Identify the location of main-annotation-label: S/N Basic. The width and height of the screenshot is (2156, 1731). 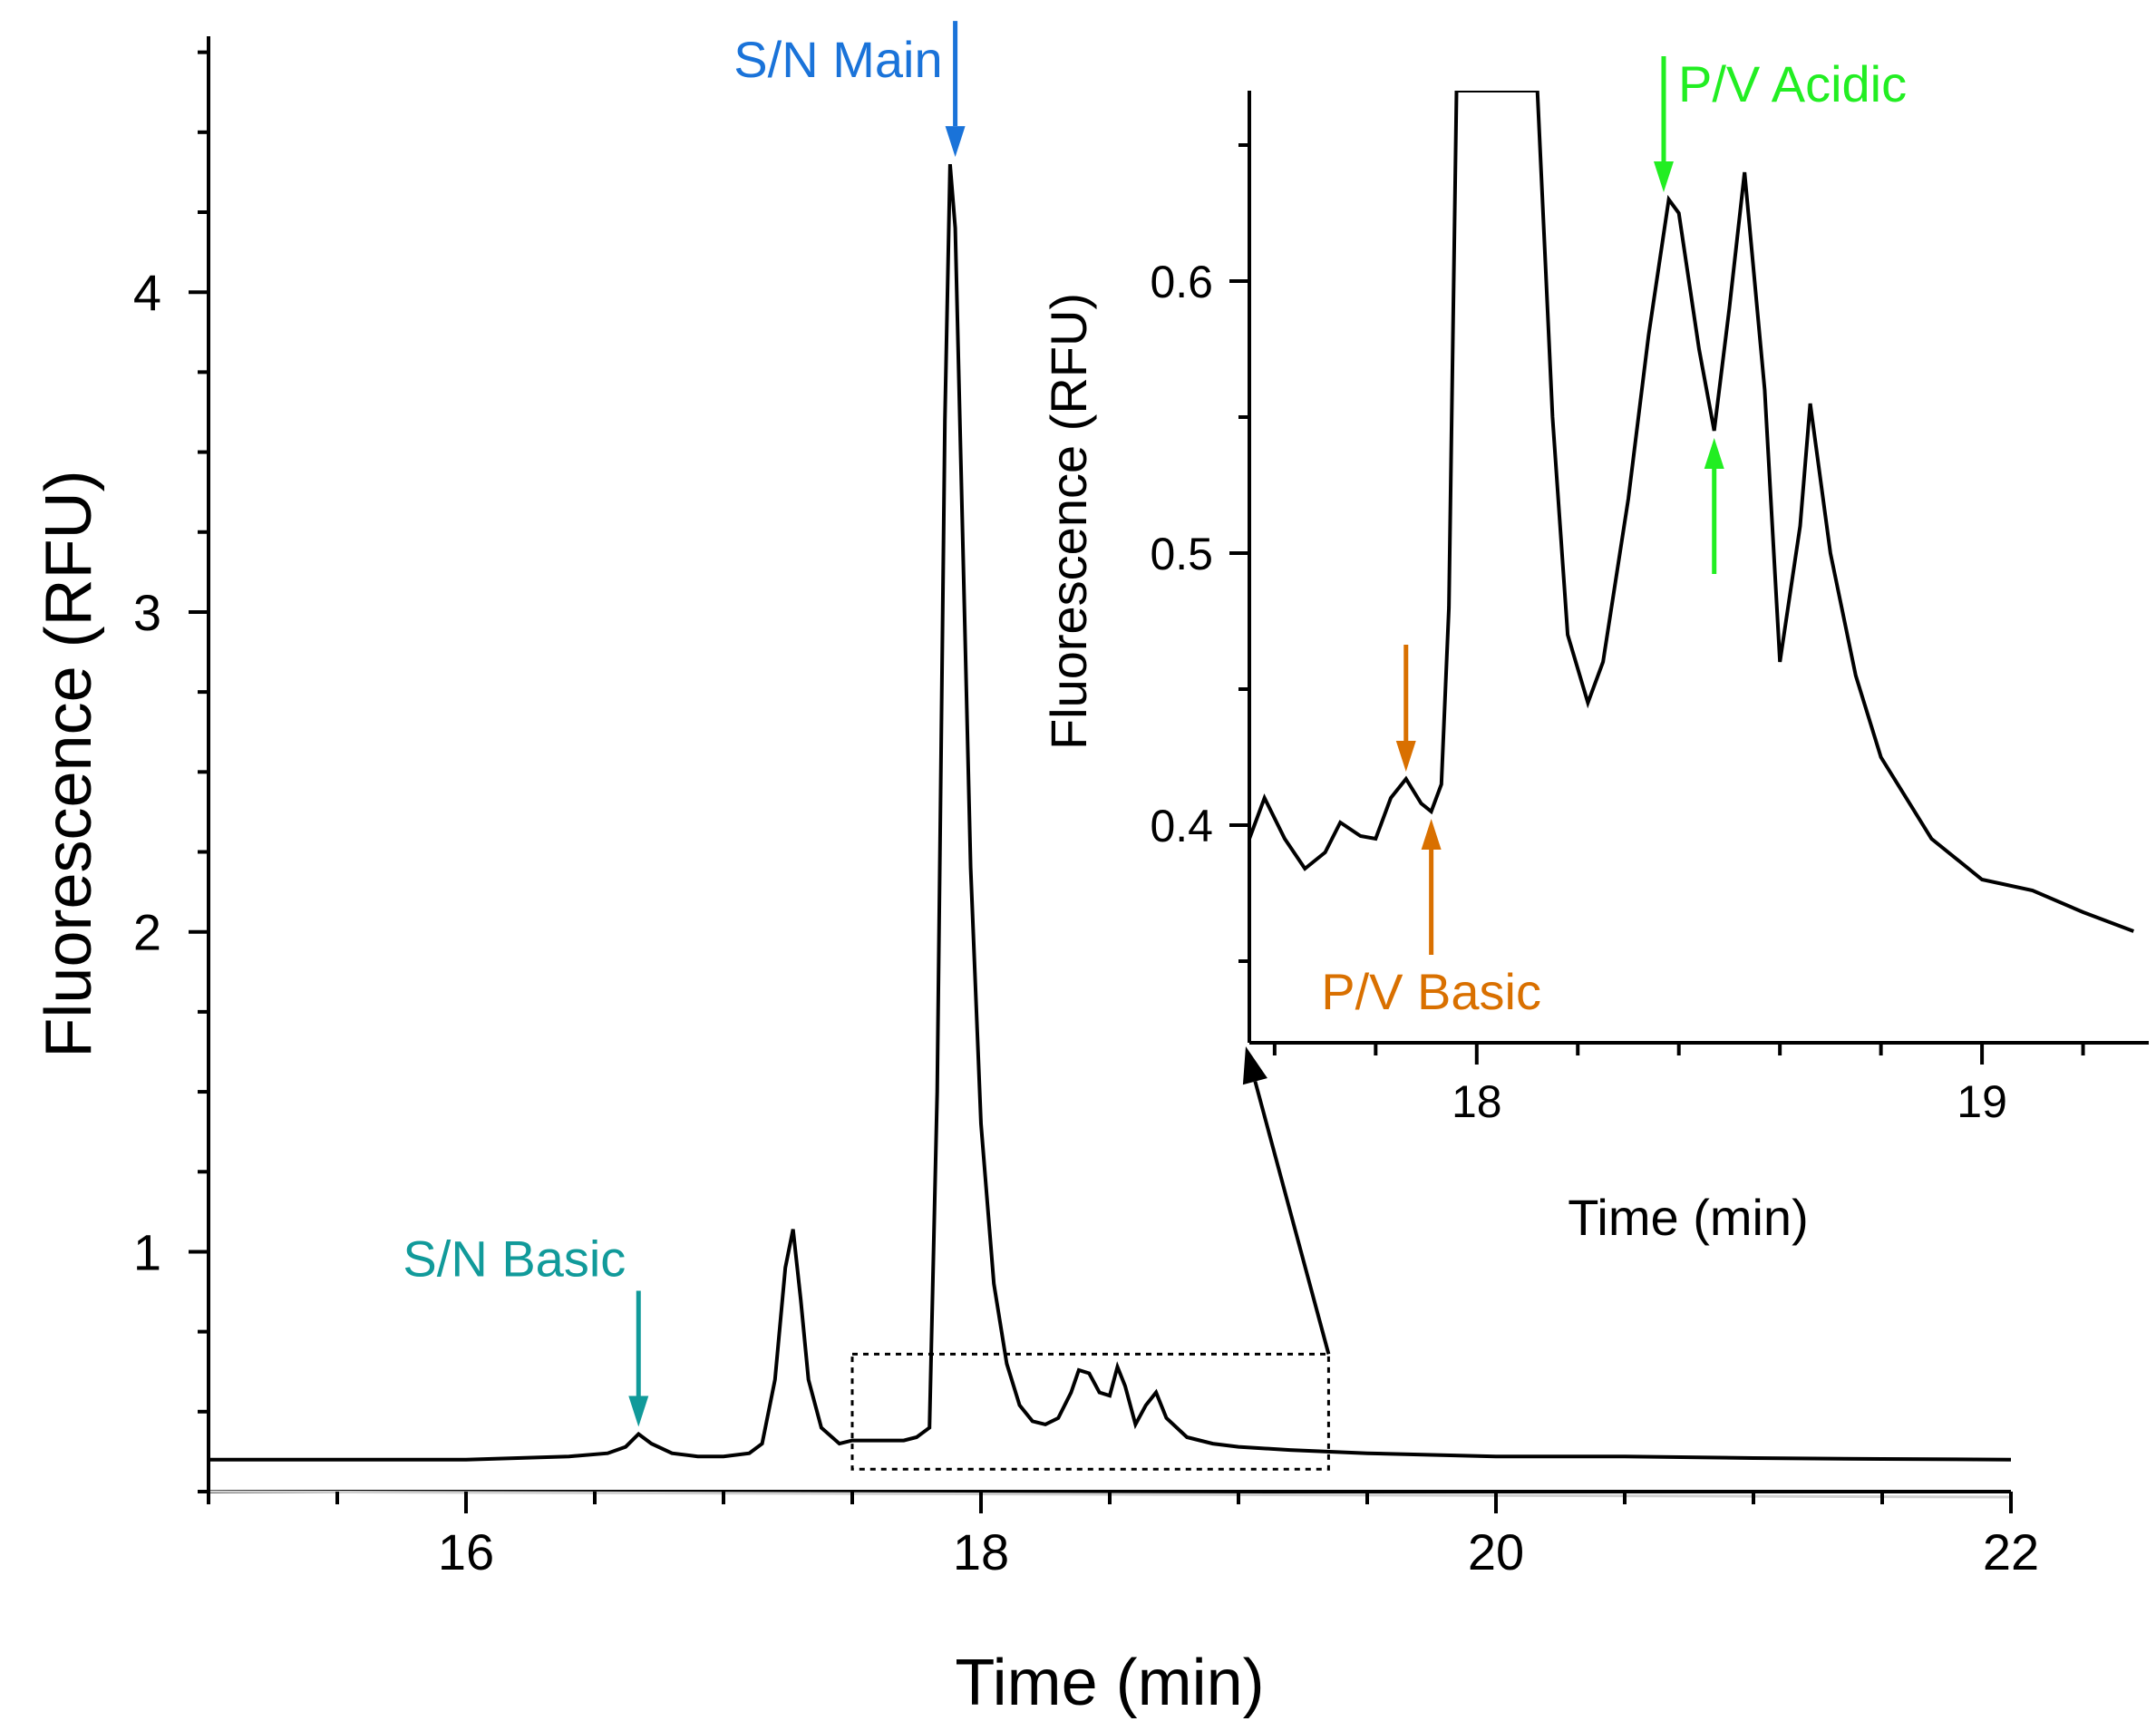
(514, 1259).